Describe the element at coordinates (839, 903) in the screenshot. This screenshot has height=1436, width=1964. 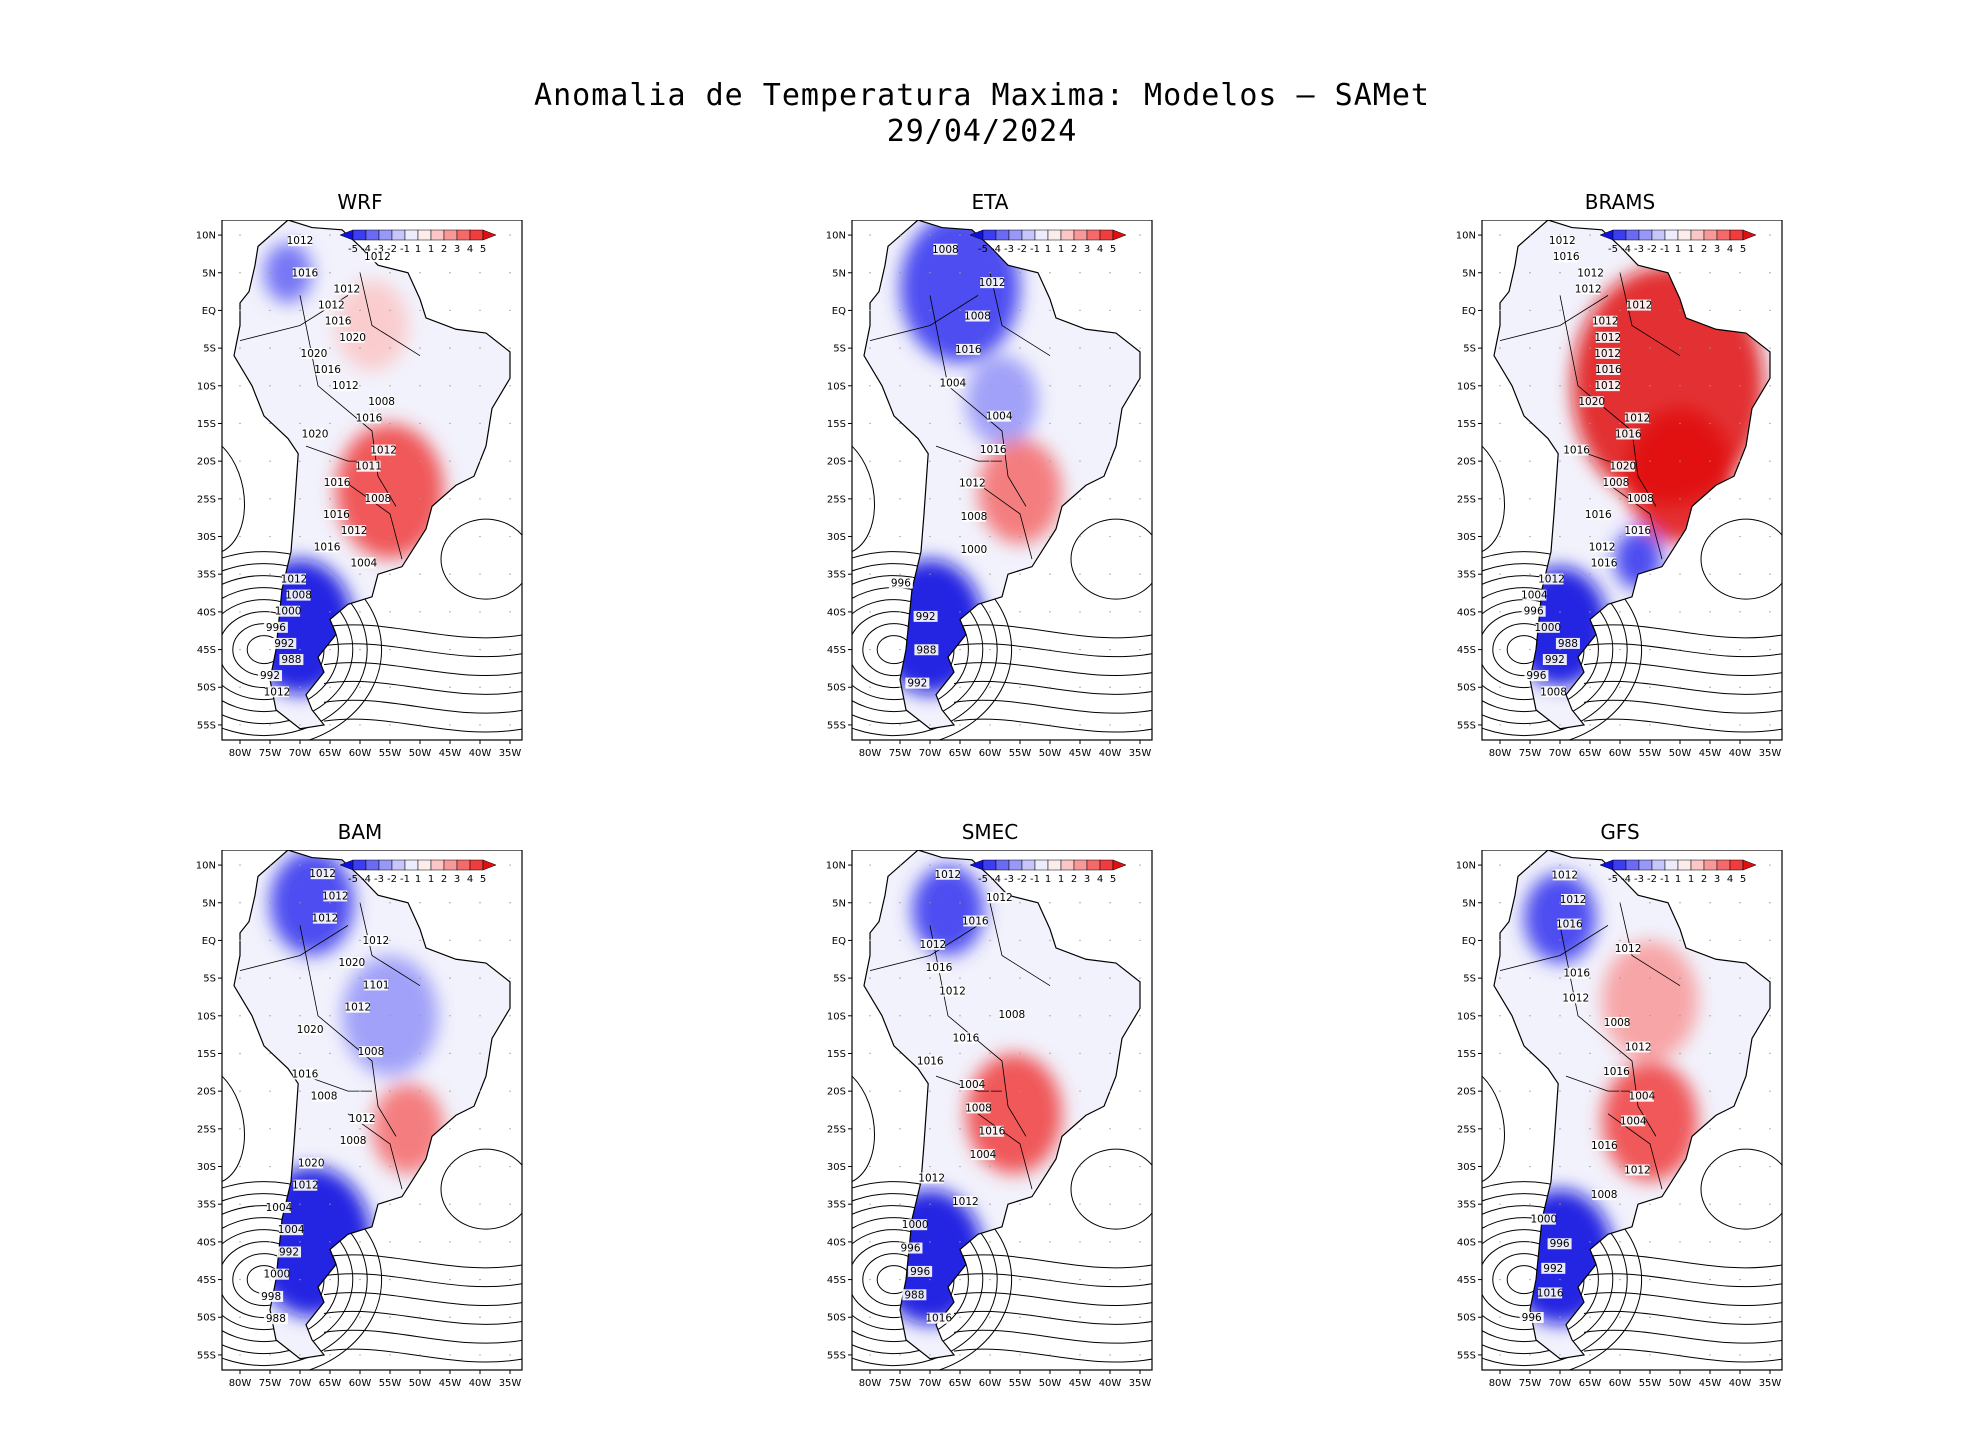
I see `lat-tick-label: 5N` at that location.